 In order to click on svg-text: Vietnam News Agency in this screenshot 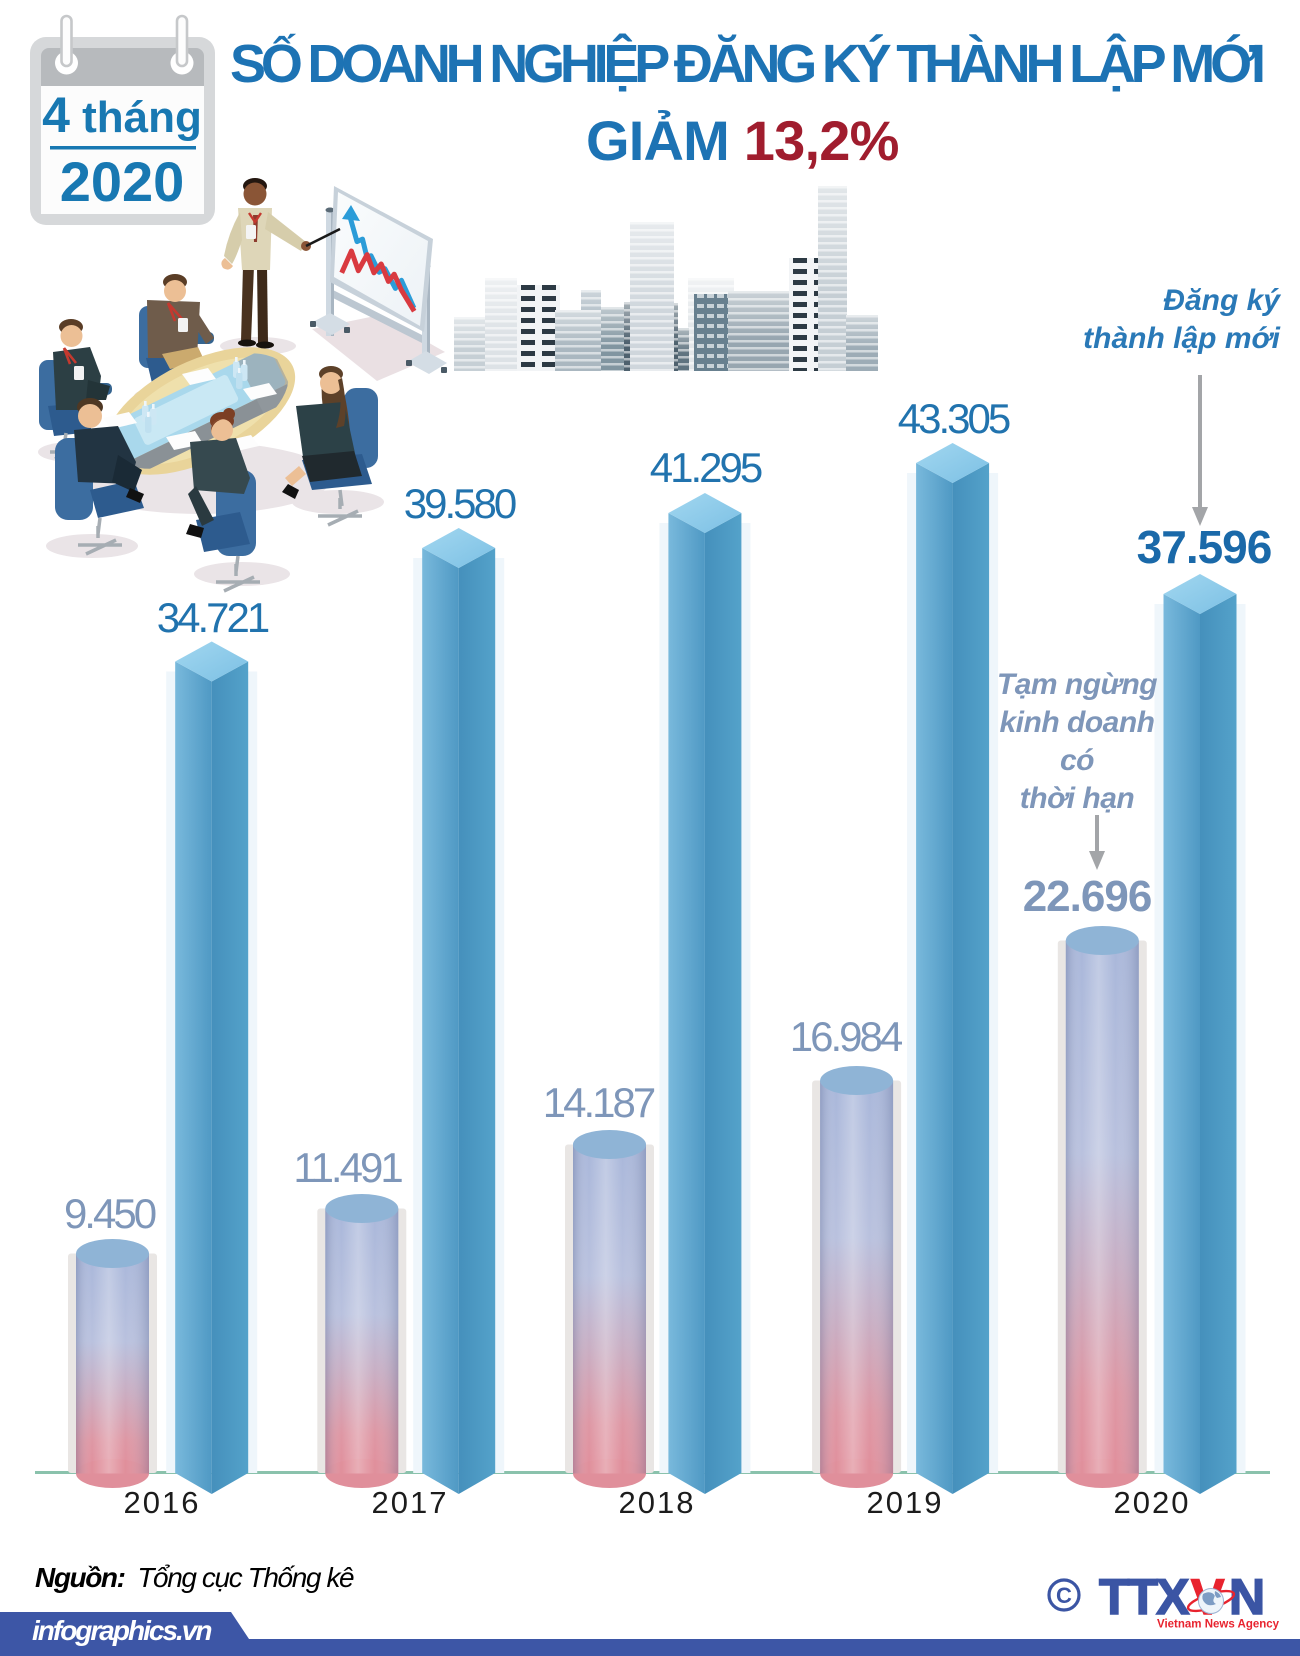, I will do `click(1218, 1625)`.